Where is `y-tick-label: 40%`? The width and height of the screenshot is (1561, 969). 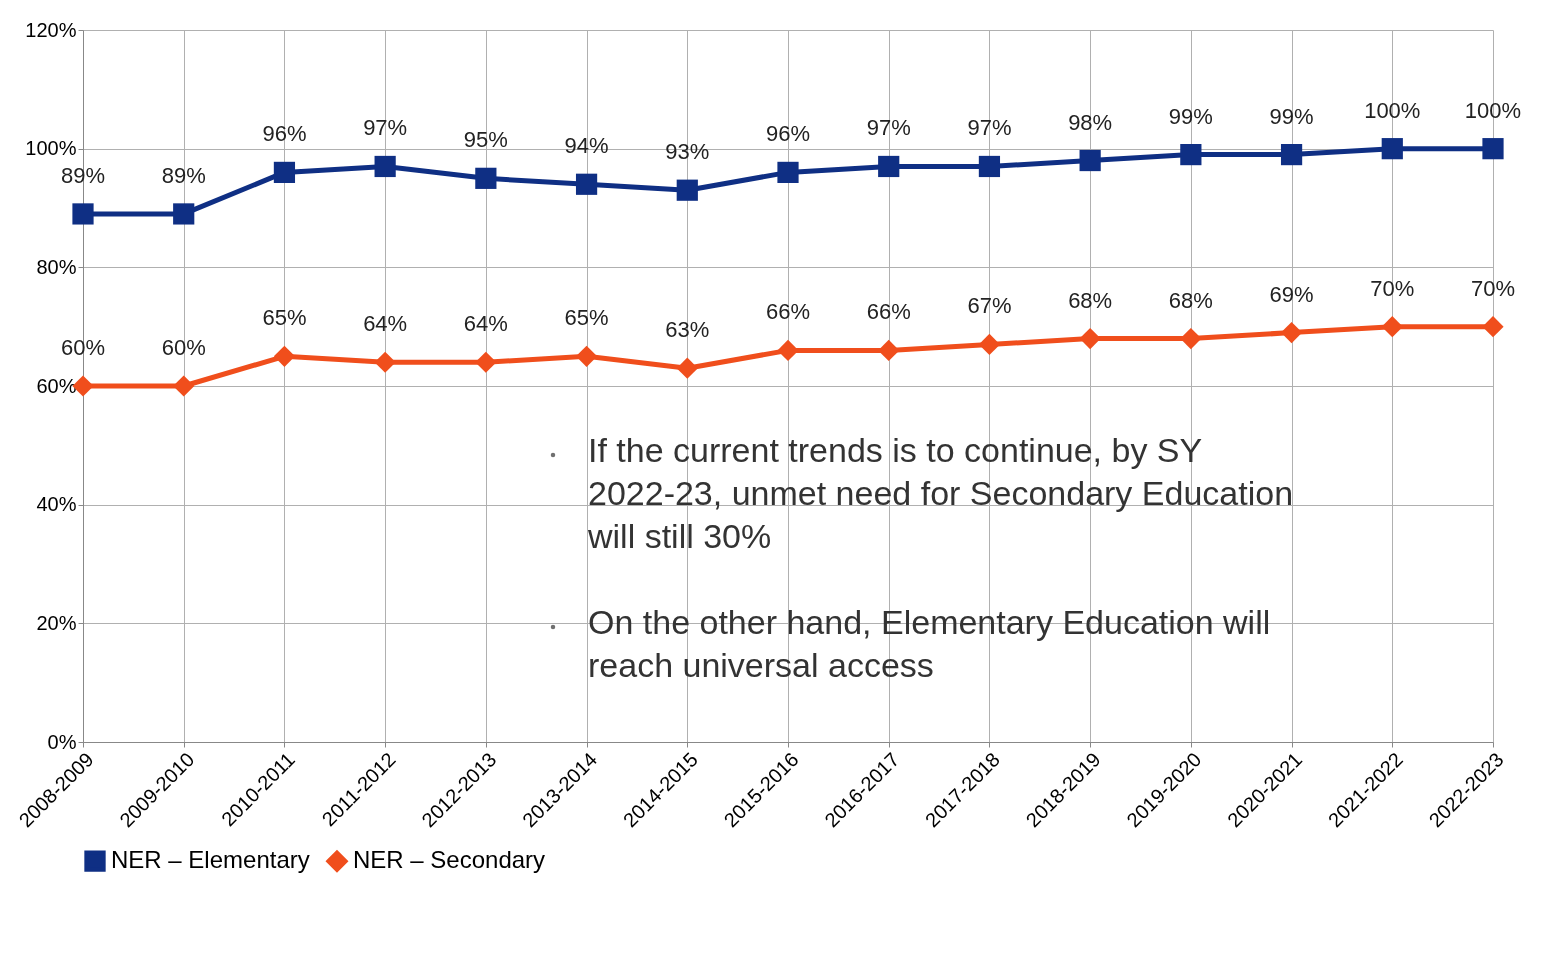 y-tick-label: 40% is located at coordinates (56, 504).